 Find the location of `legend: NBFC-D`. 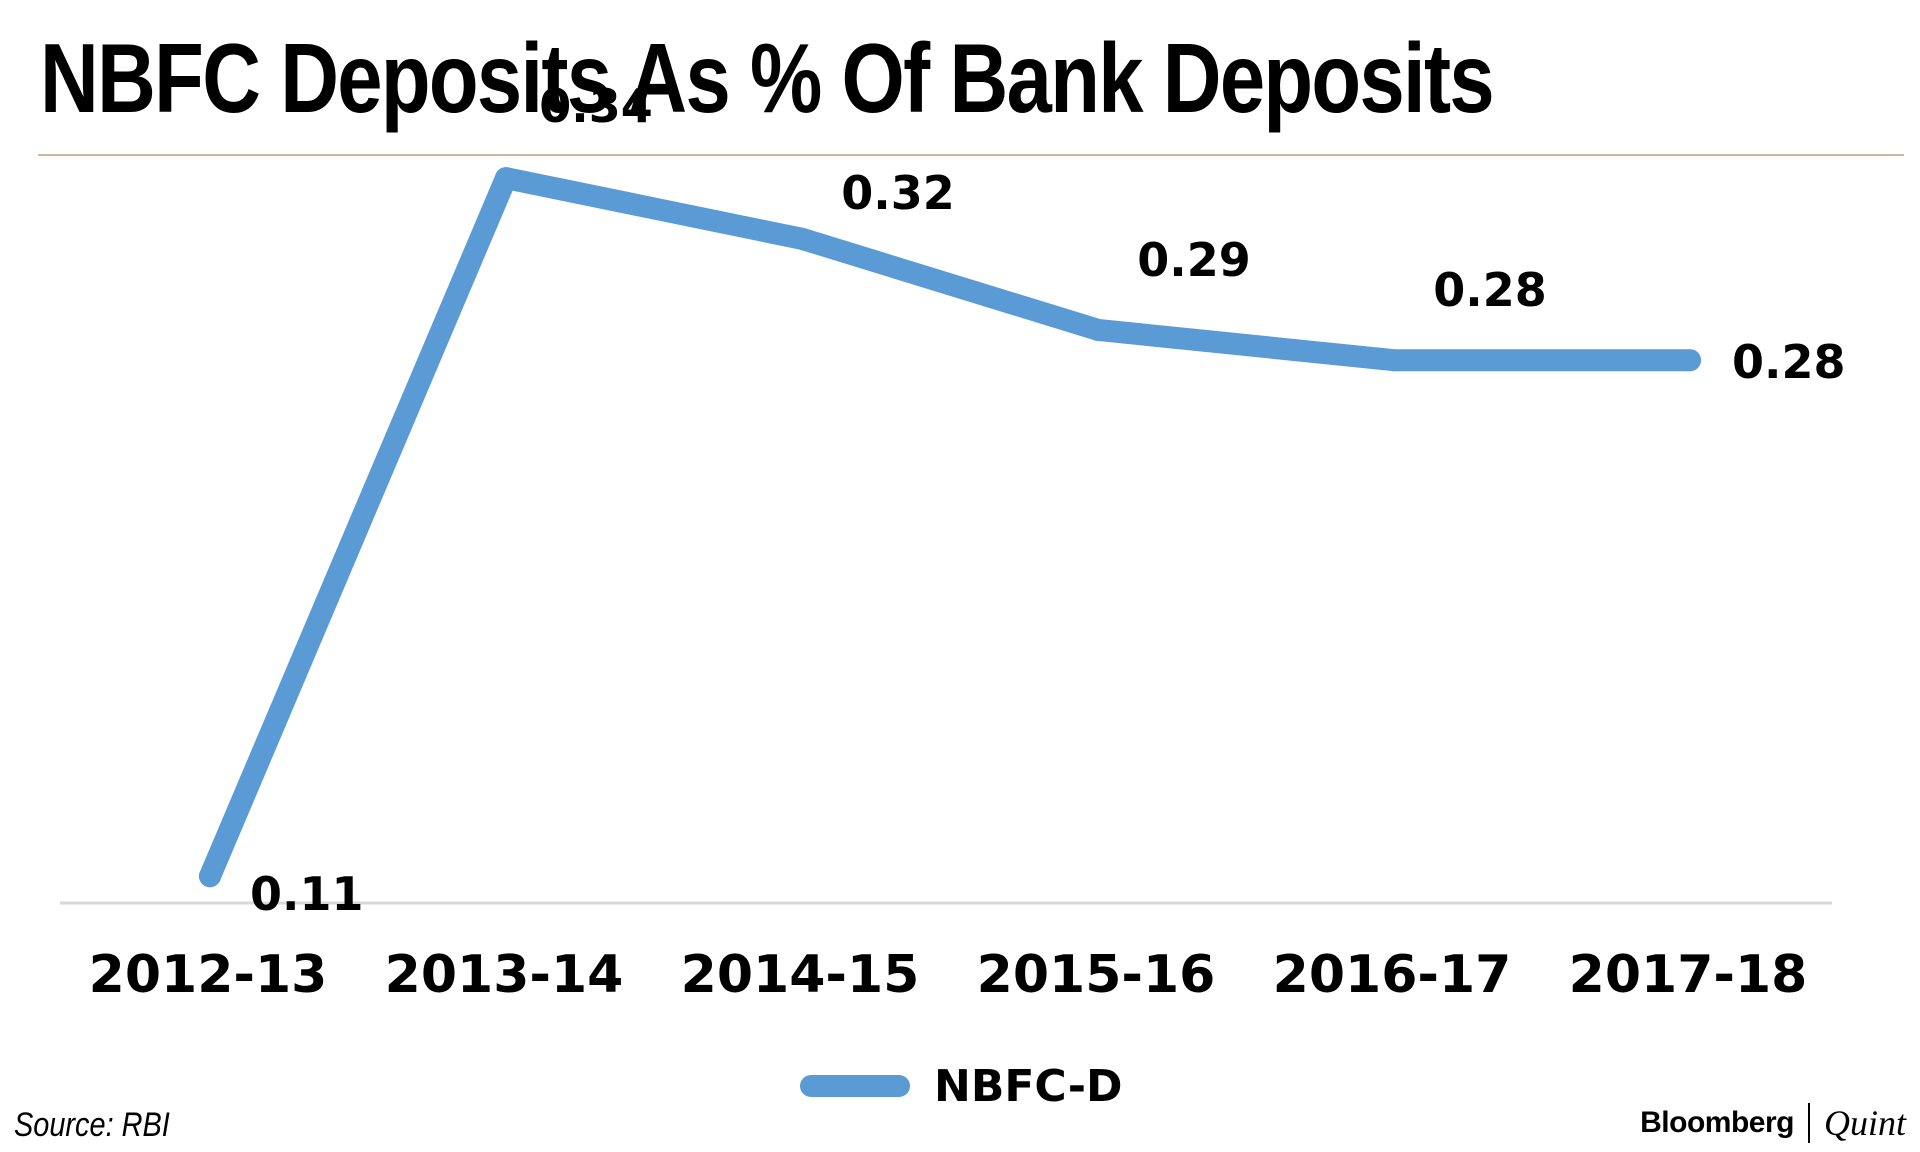

legend: NBFC-D is located at coordinates (961, 1086).